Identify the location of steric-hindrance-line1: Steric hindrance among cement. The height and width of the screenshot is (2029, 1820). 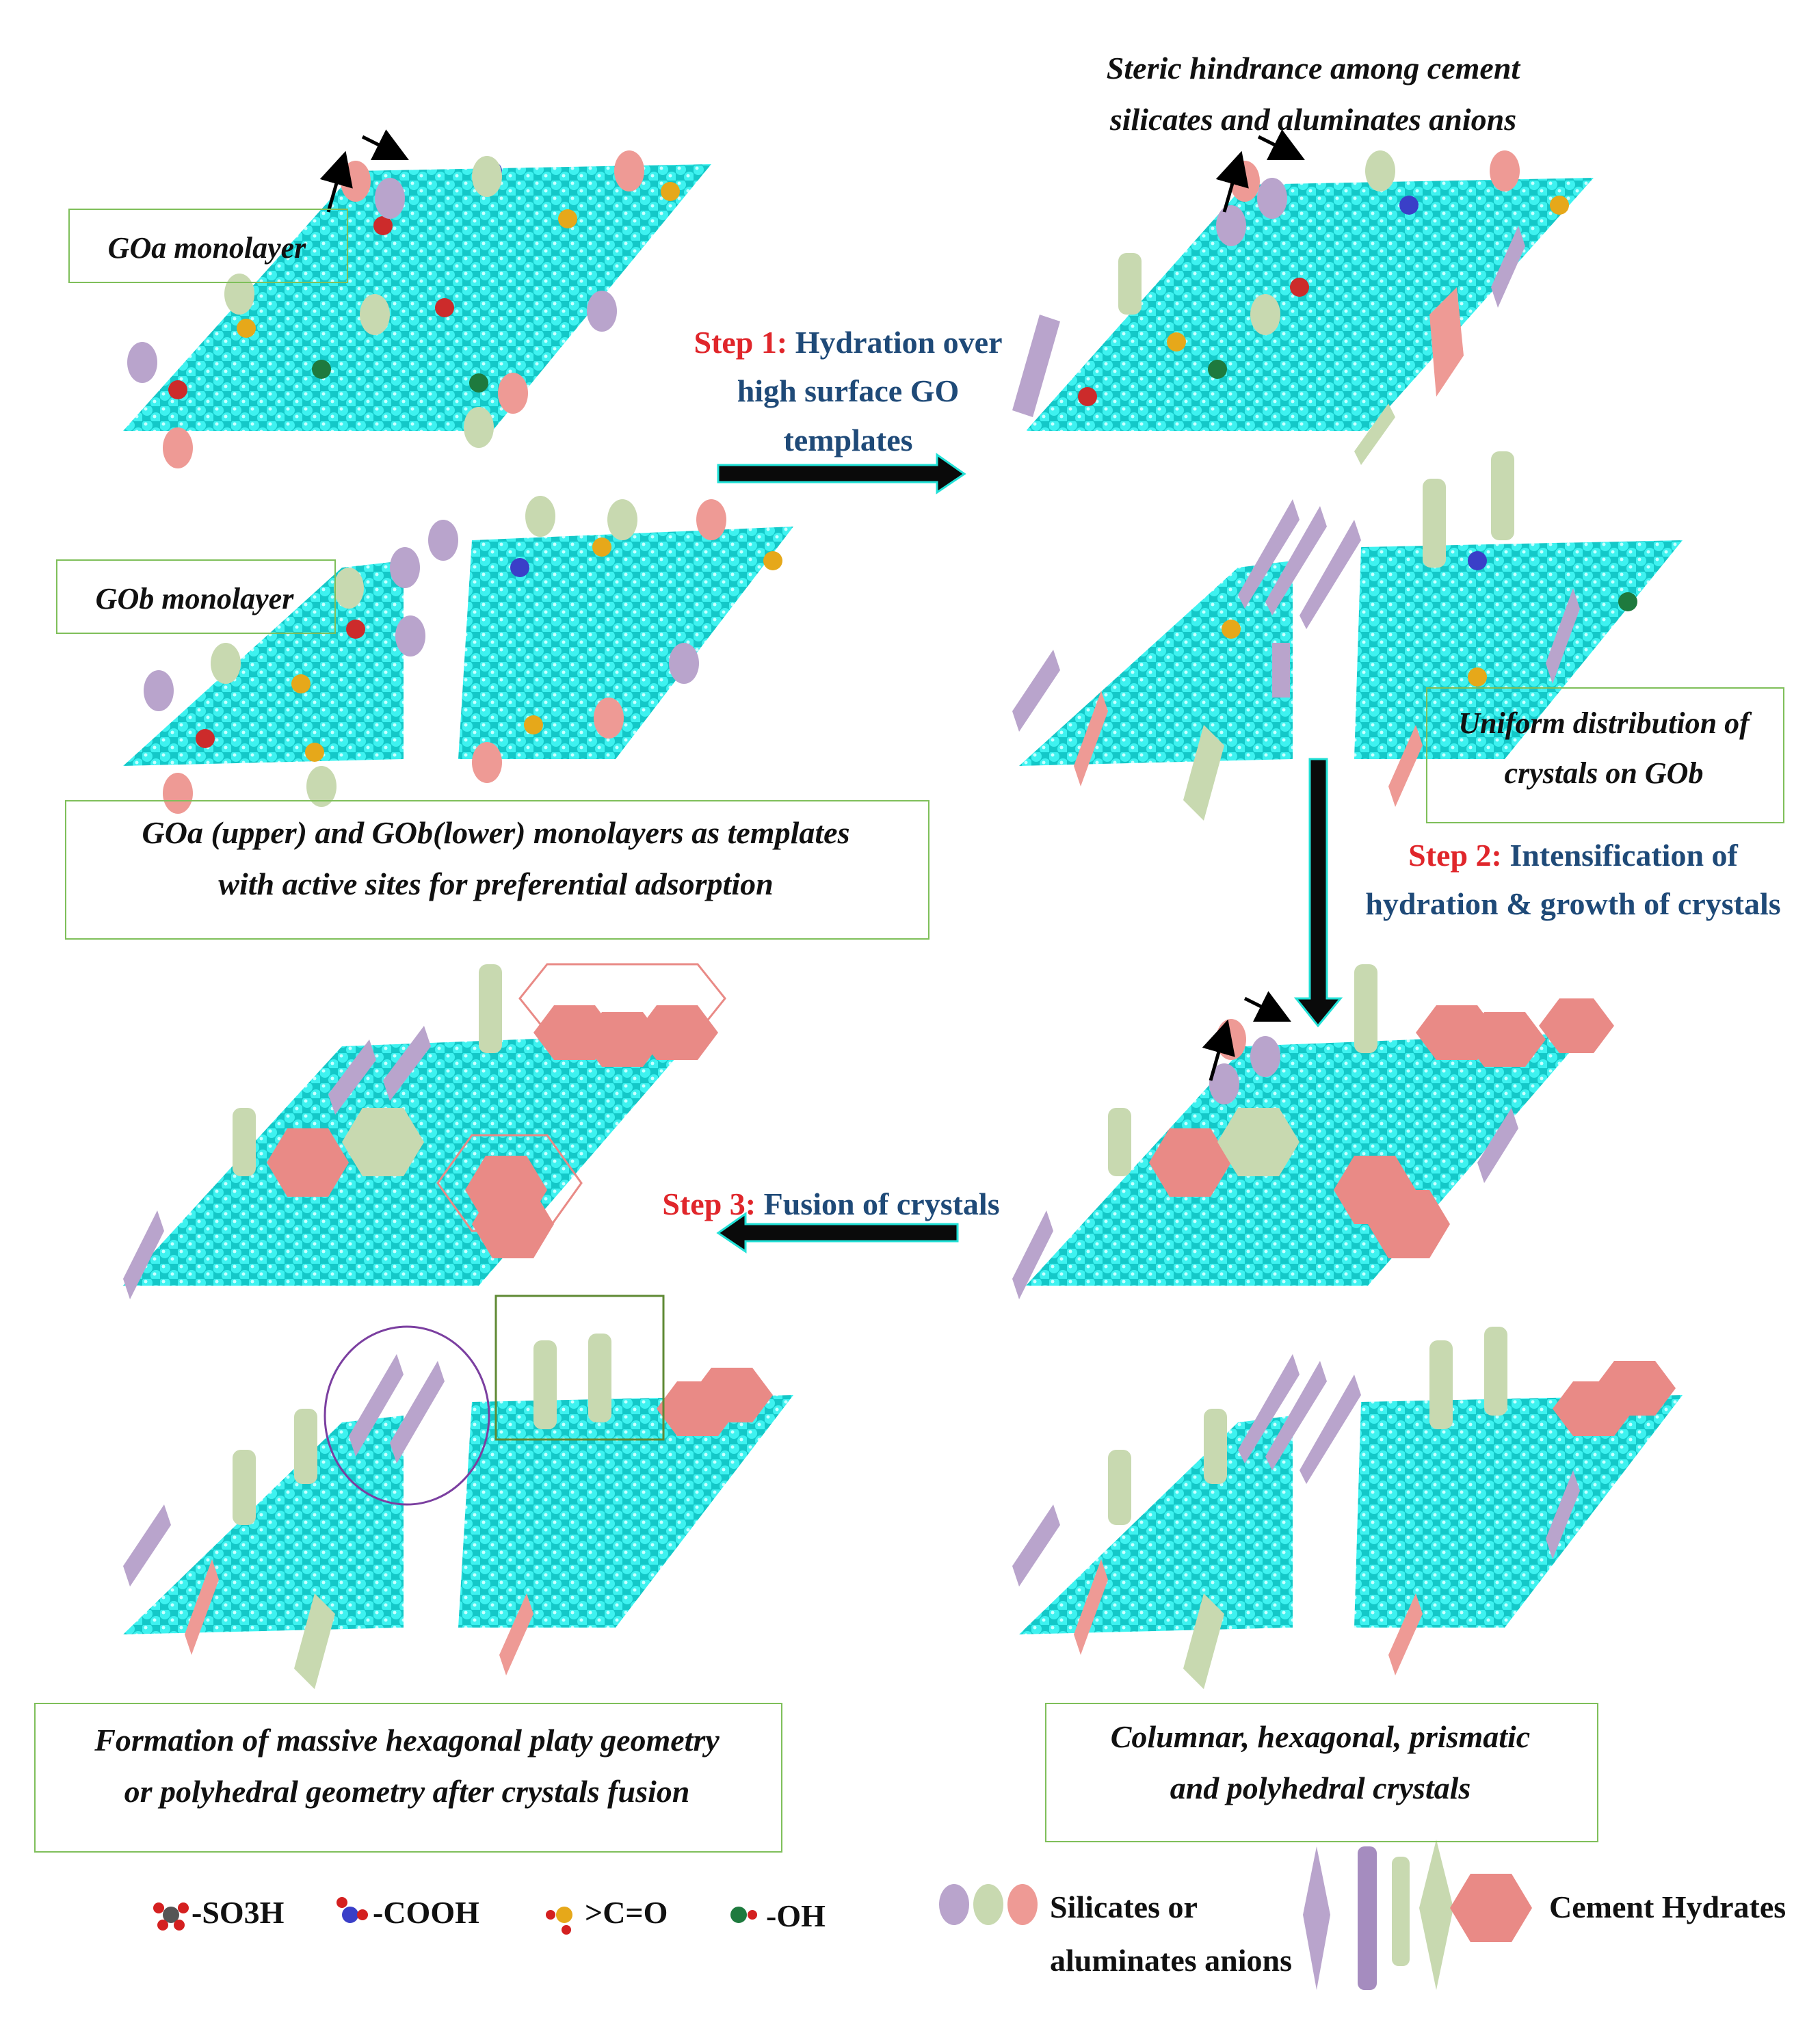
(1313, 68).